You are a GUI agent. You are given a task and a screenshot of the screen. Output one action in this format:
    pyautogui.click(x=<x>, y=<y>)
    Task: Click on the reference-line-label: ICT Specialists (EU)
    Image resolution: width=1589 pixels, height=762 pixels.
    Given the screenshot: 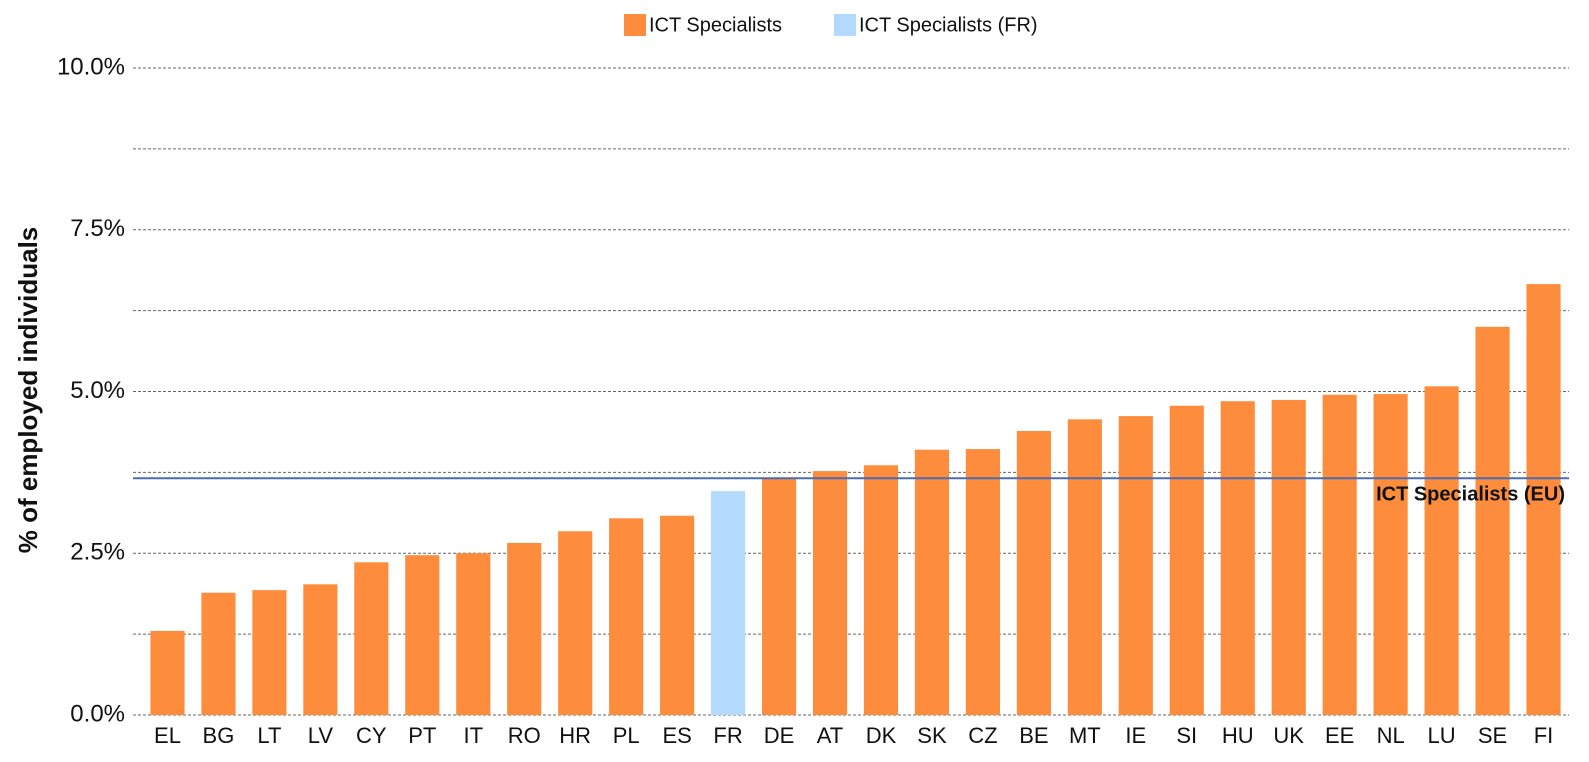 What is the action you would take?
    pyautogui.click(x=1470, y=494)
    